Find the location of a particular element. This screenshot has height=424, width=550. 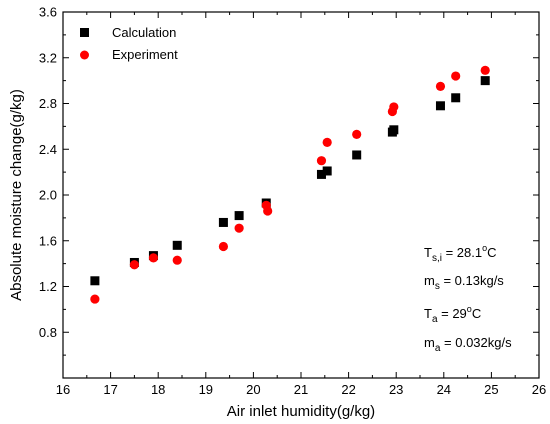

y-tick-label: 0.8 is located at coordinates (48, 332).